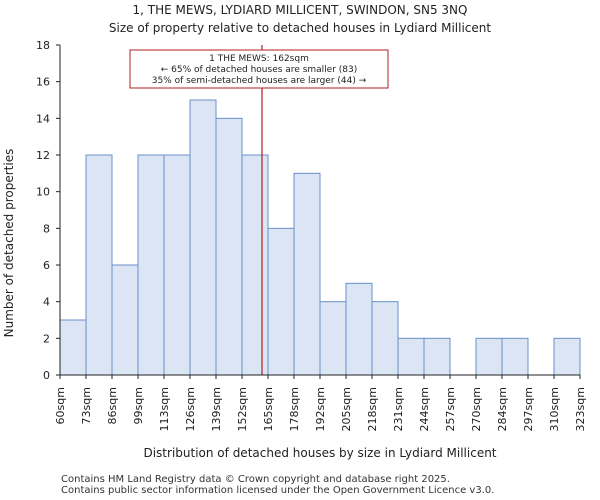 The width and height of the screenshot is (600, 500). I want to click on bar-152sqm, so click(255, 265).